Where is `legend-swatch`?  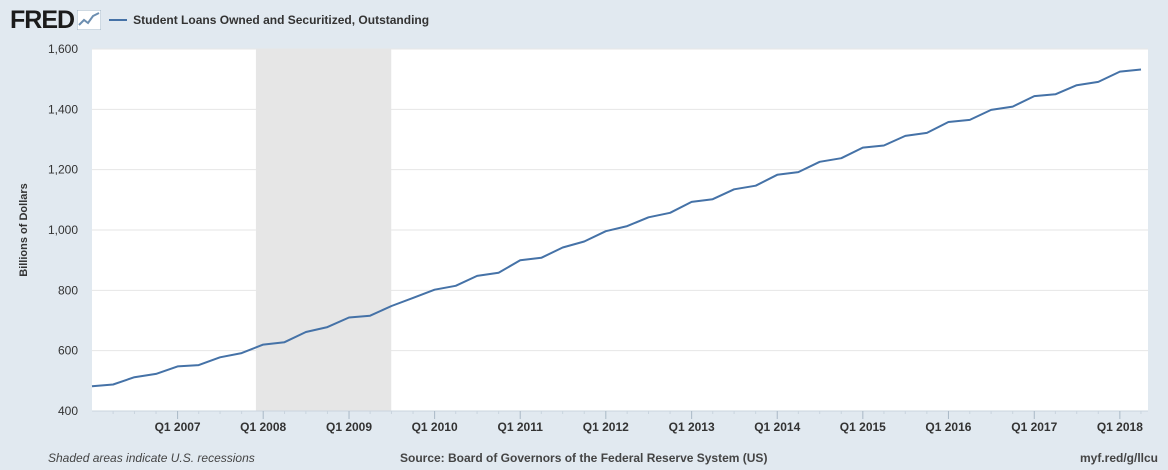 legend-swatch is located at coordinates (118, 20).